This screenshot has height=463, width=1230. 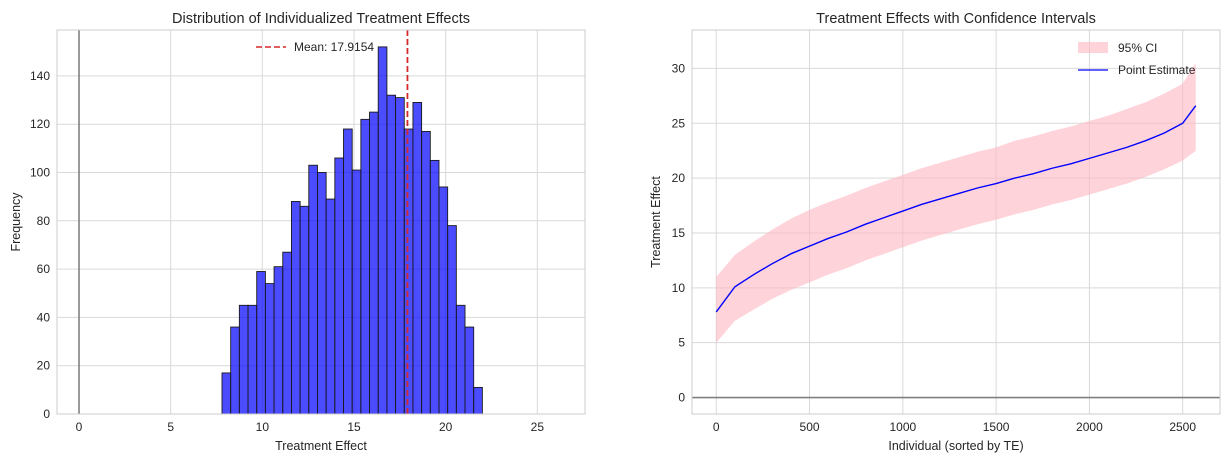 I want to click on ci-y-ticks: 0 5 10 15 20 25 30, so click(x=679, y=232).